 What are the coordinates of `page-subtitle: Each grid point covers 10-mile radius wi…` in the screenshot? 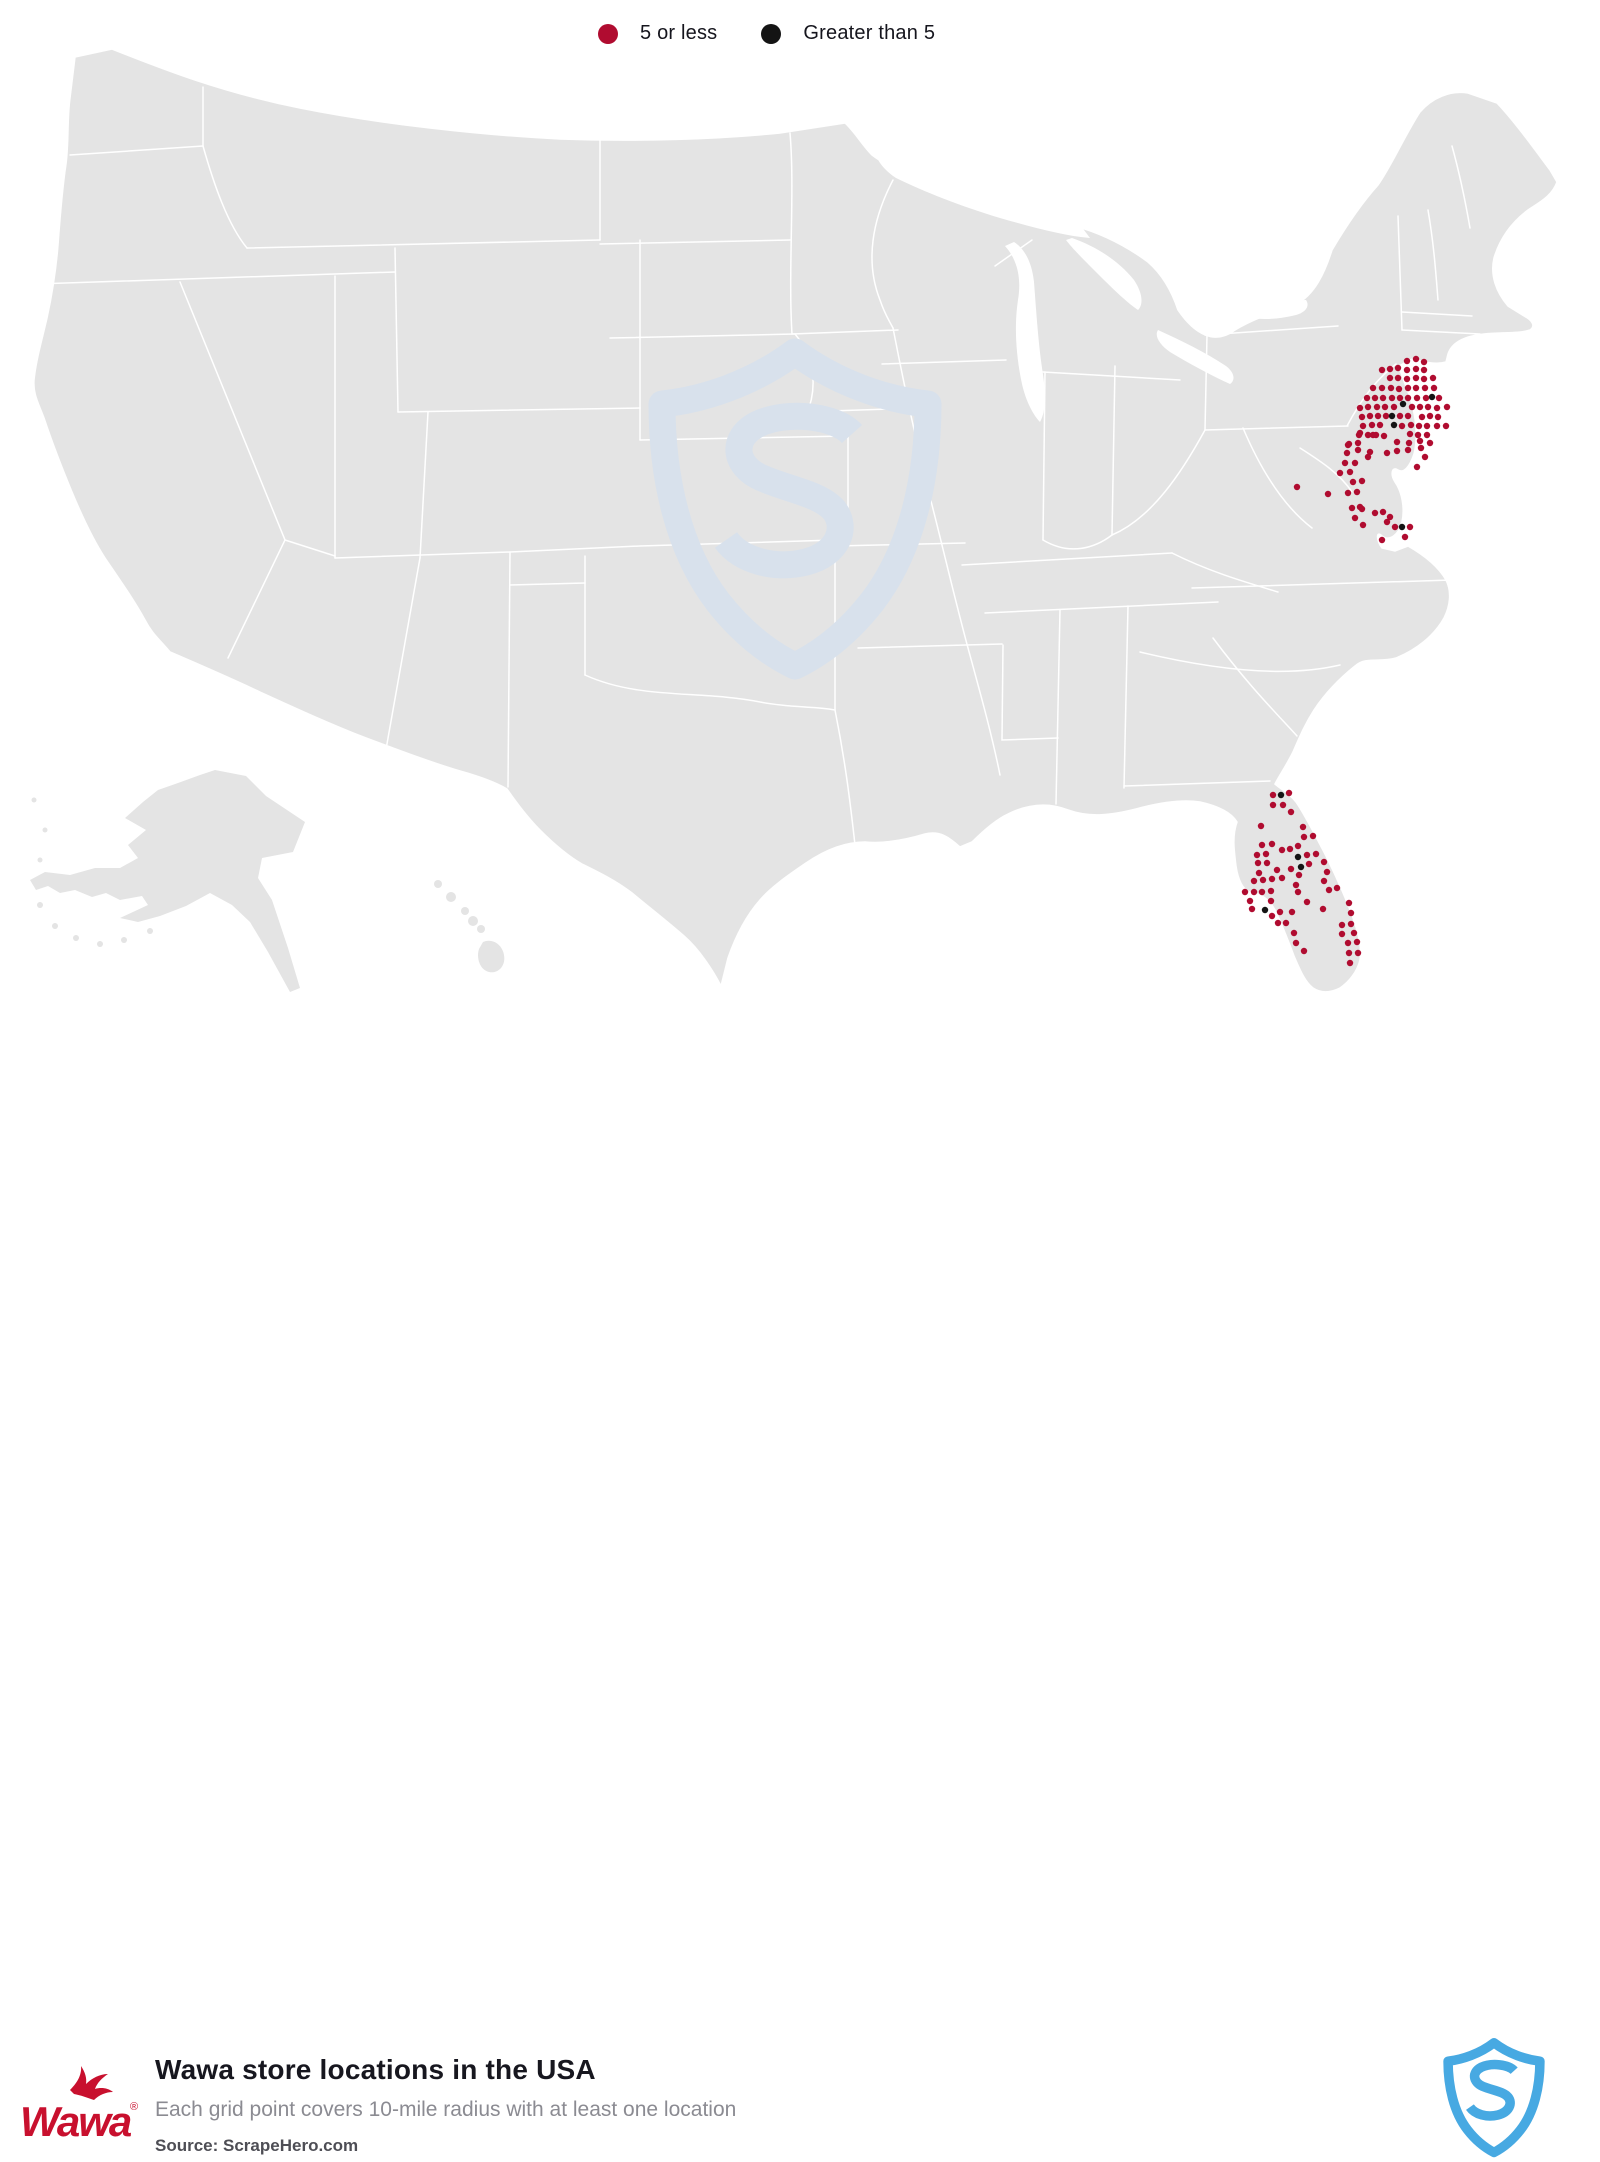 It's located at (446, 2109).